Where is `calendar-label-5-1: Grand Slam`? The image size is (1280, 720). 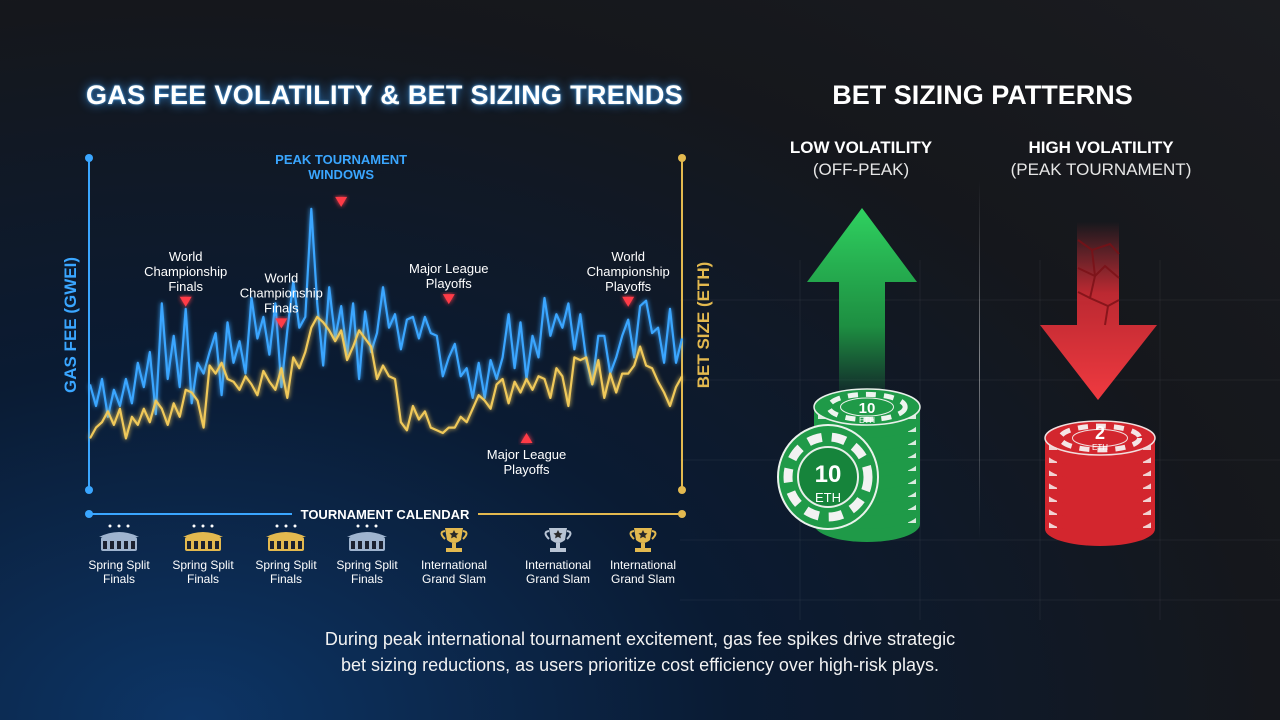
calendar-label-5-1: Grand Slam is located at coordinates (558, 579).